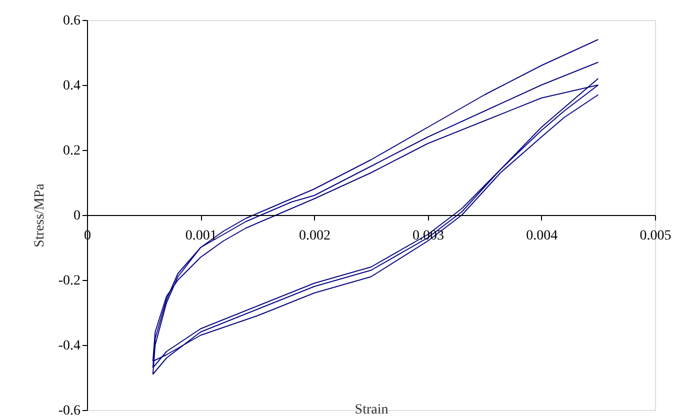 This screenshot has width=677, height=418. I want to click on x-axis-title: Strain, so click(371, 410).